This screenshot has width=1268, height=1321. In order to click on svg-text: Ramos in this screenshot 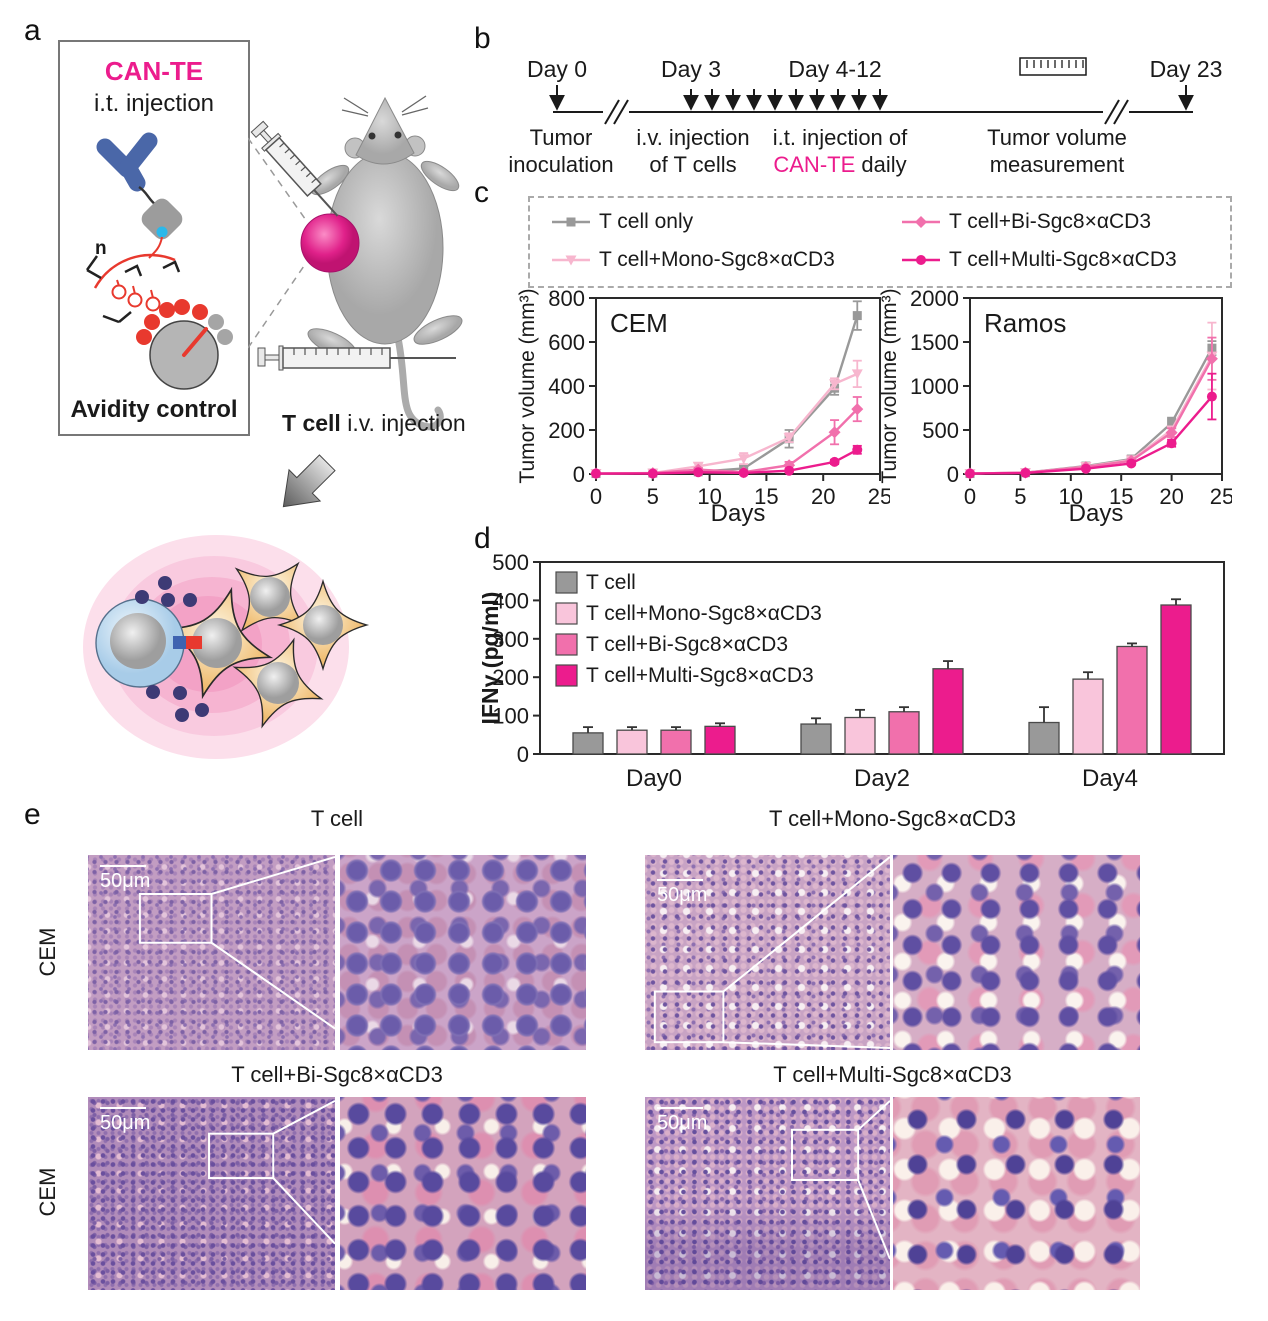, I will do `click(1025, 323)`.